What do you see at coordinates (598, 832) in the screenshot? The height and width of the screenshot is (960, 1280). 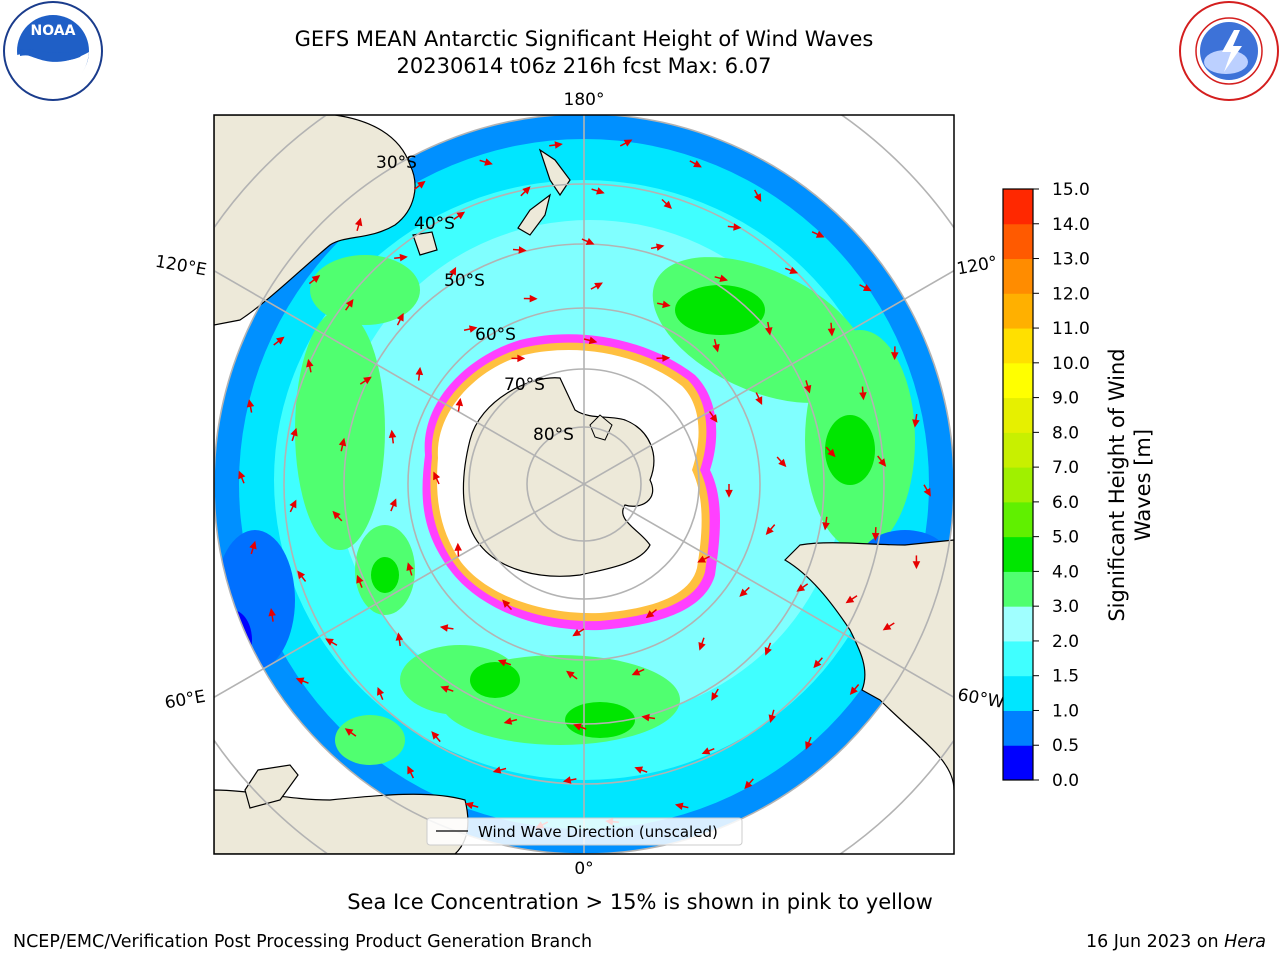 I see `legend-label: Wind Wave Direction (unscaled)` at bounding box center [598, 832].